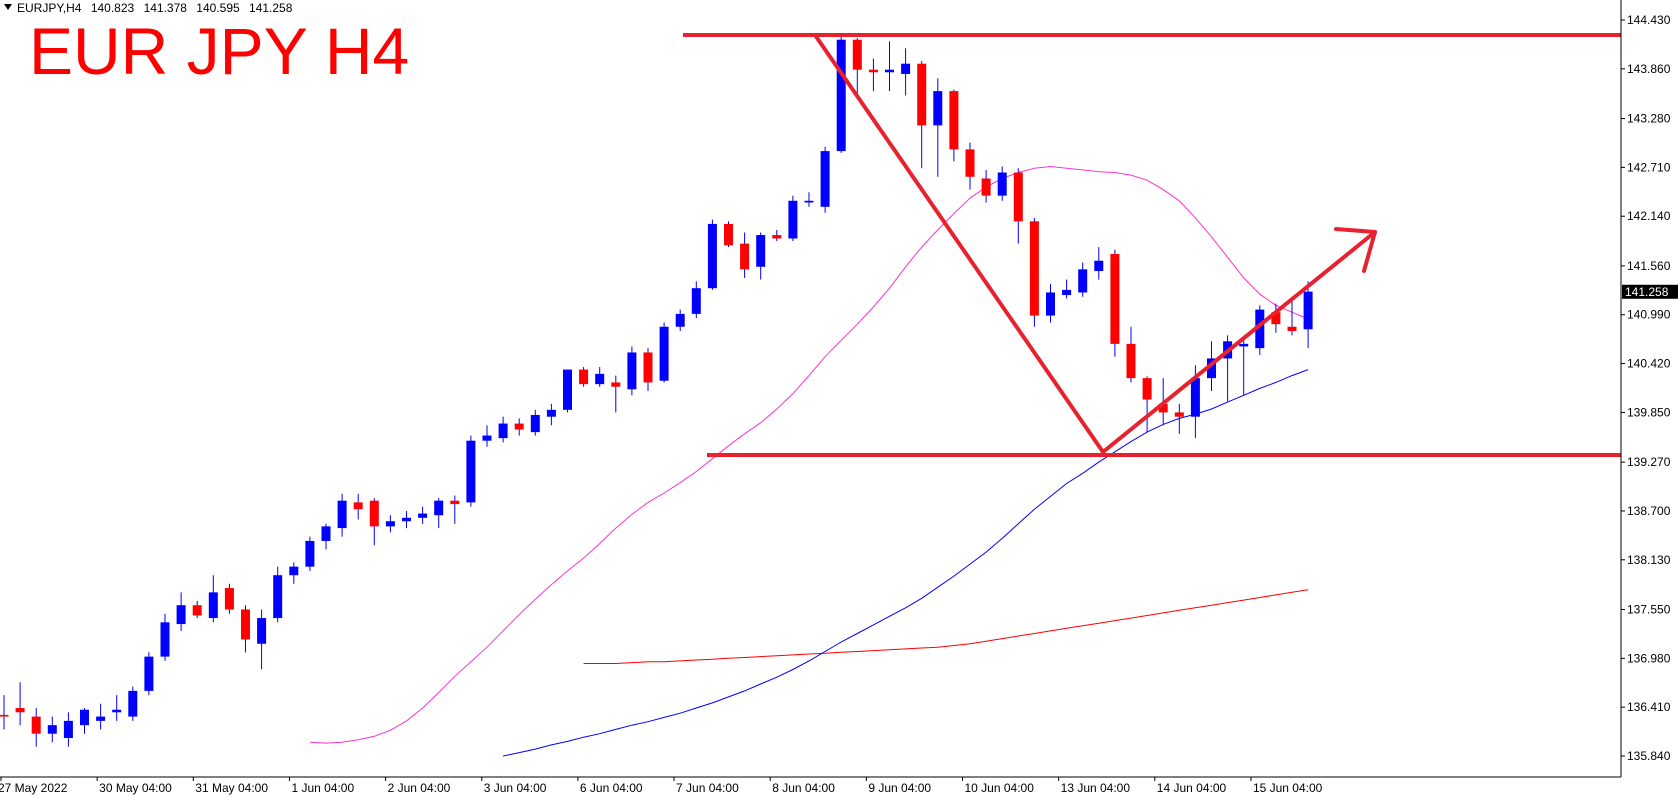 This screenshot has height=797, width=1678. I want to click on open-value: 140.823, so click(112, 8).